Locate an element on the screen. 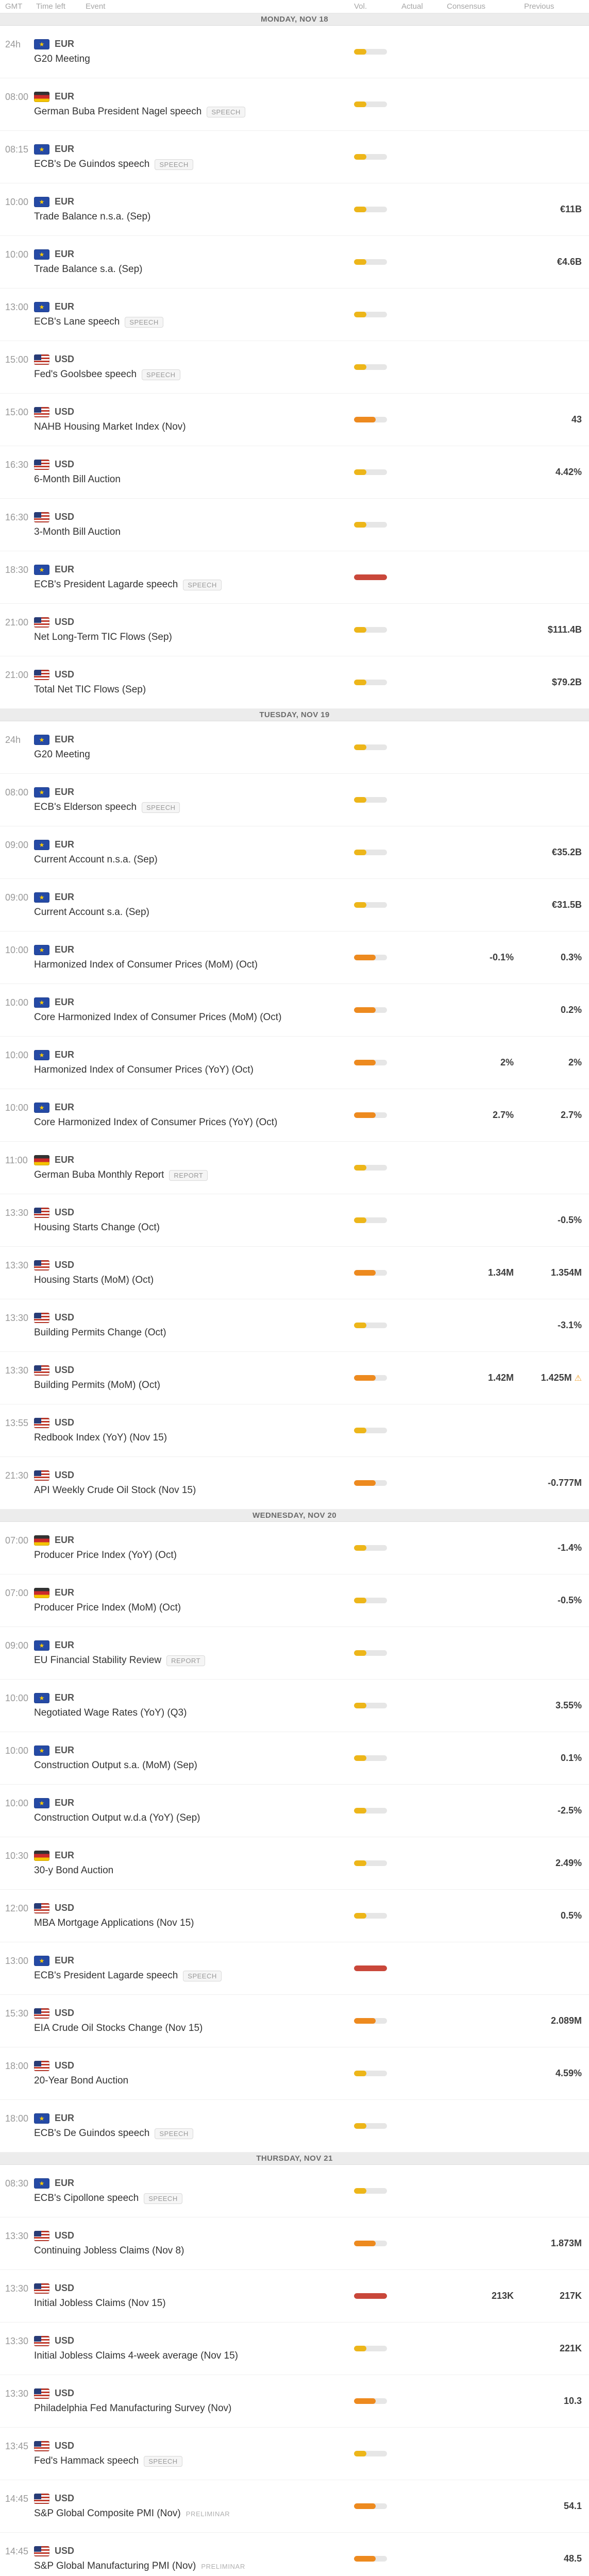  currency-code: USD is located at coordinates (65, 2288).